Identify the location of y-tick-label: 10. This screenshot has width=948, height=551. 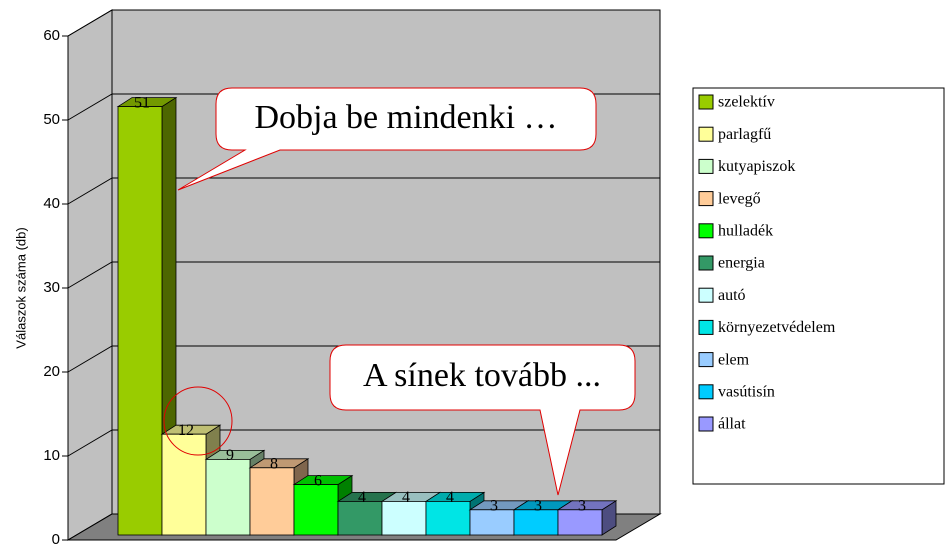
(51, 455).